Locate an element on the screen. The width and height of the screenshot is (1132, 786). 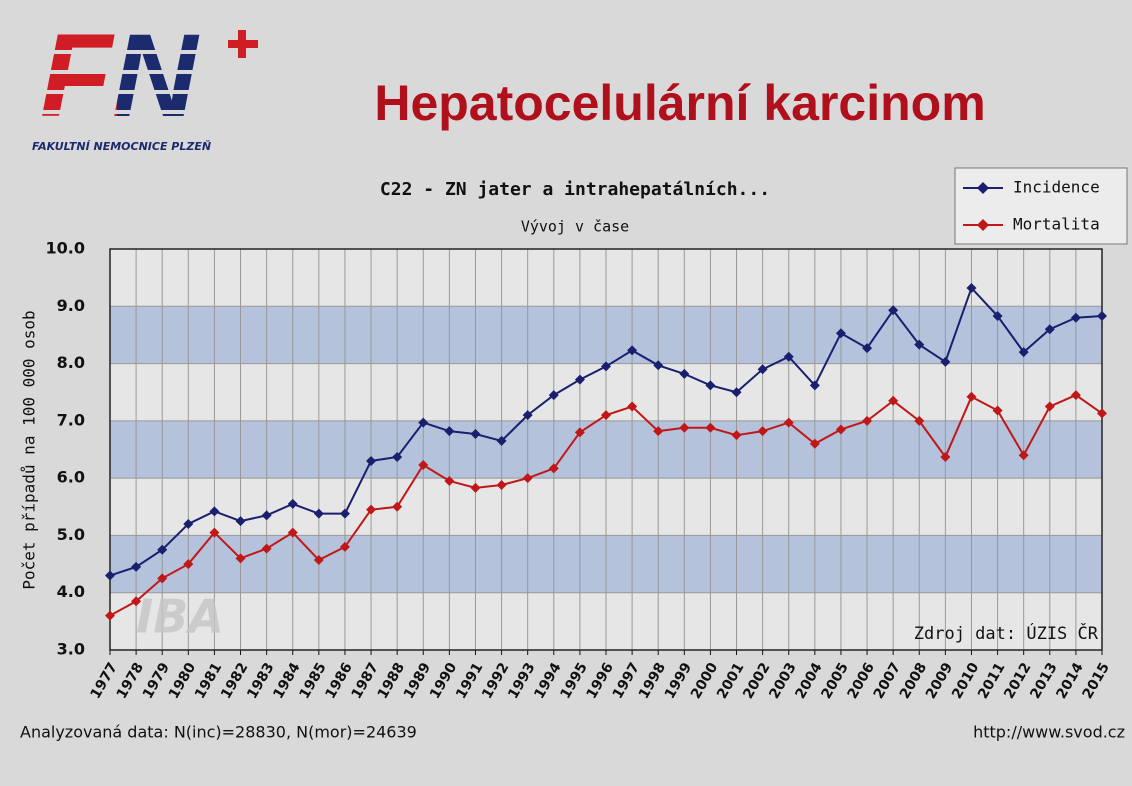
footer-right: http://www.svod.cz is located at coordinates (1049, 732).